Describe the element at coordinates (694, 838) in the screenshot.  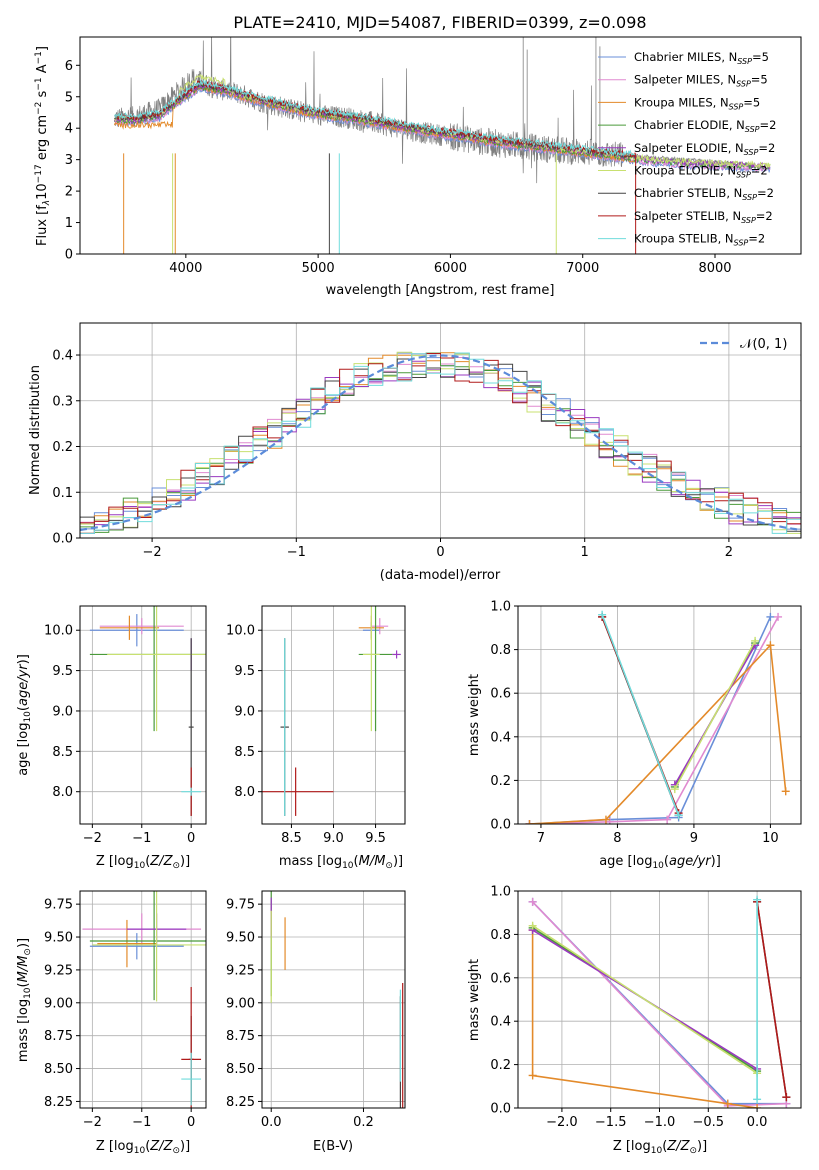
I see `x-tick-label: 9` at that location.